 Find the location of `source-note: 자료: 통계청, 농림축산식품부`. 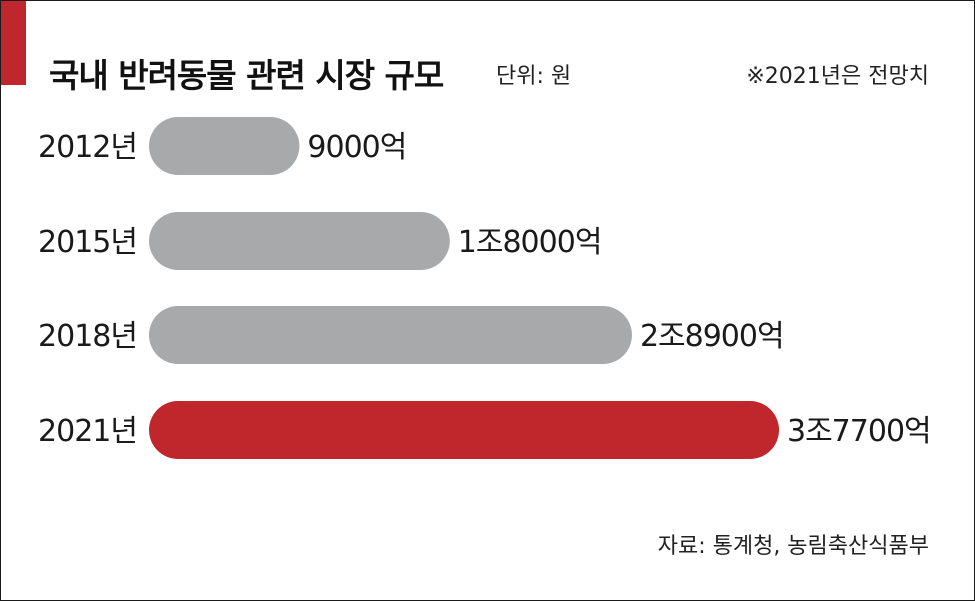

source-note: 자료: 통계청, 농림축산식품부 is located at coordinates (793, 546).